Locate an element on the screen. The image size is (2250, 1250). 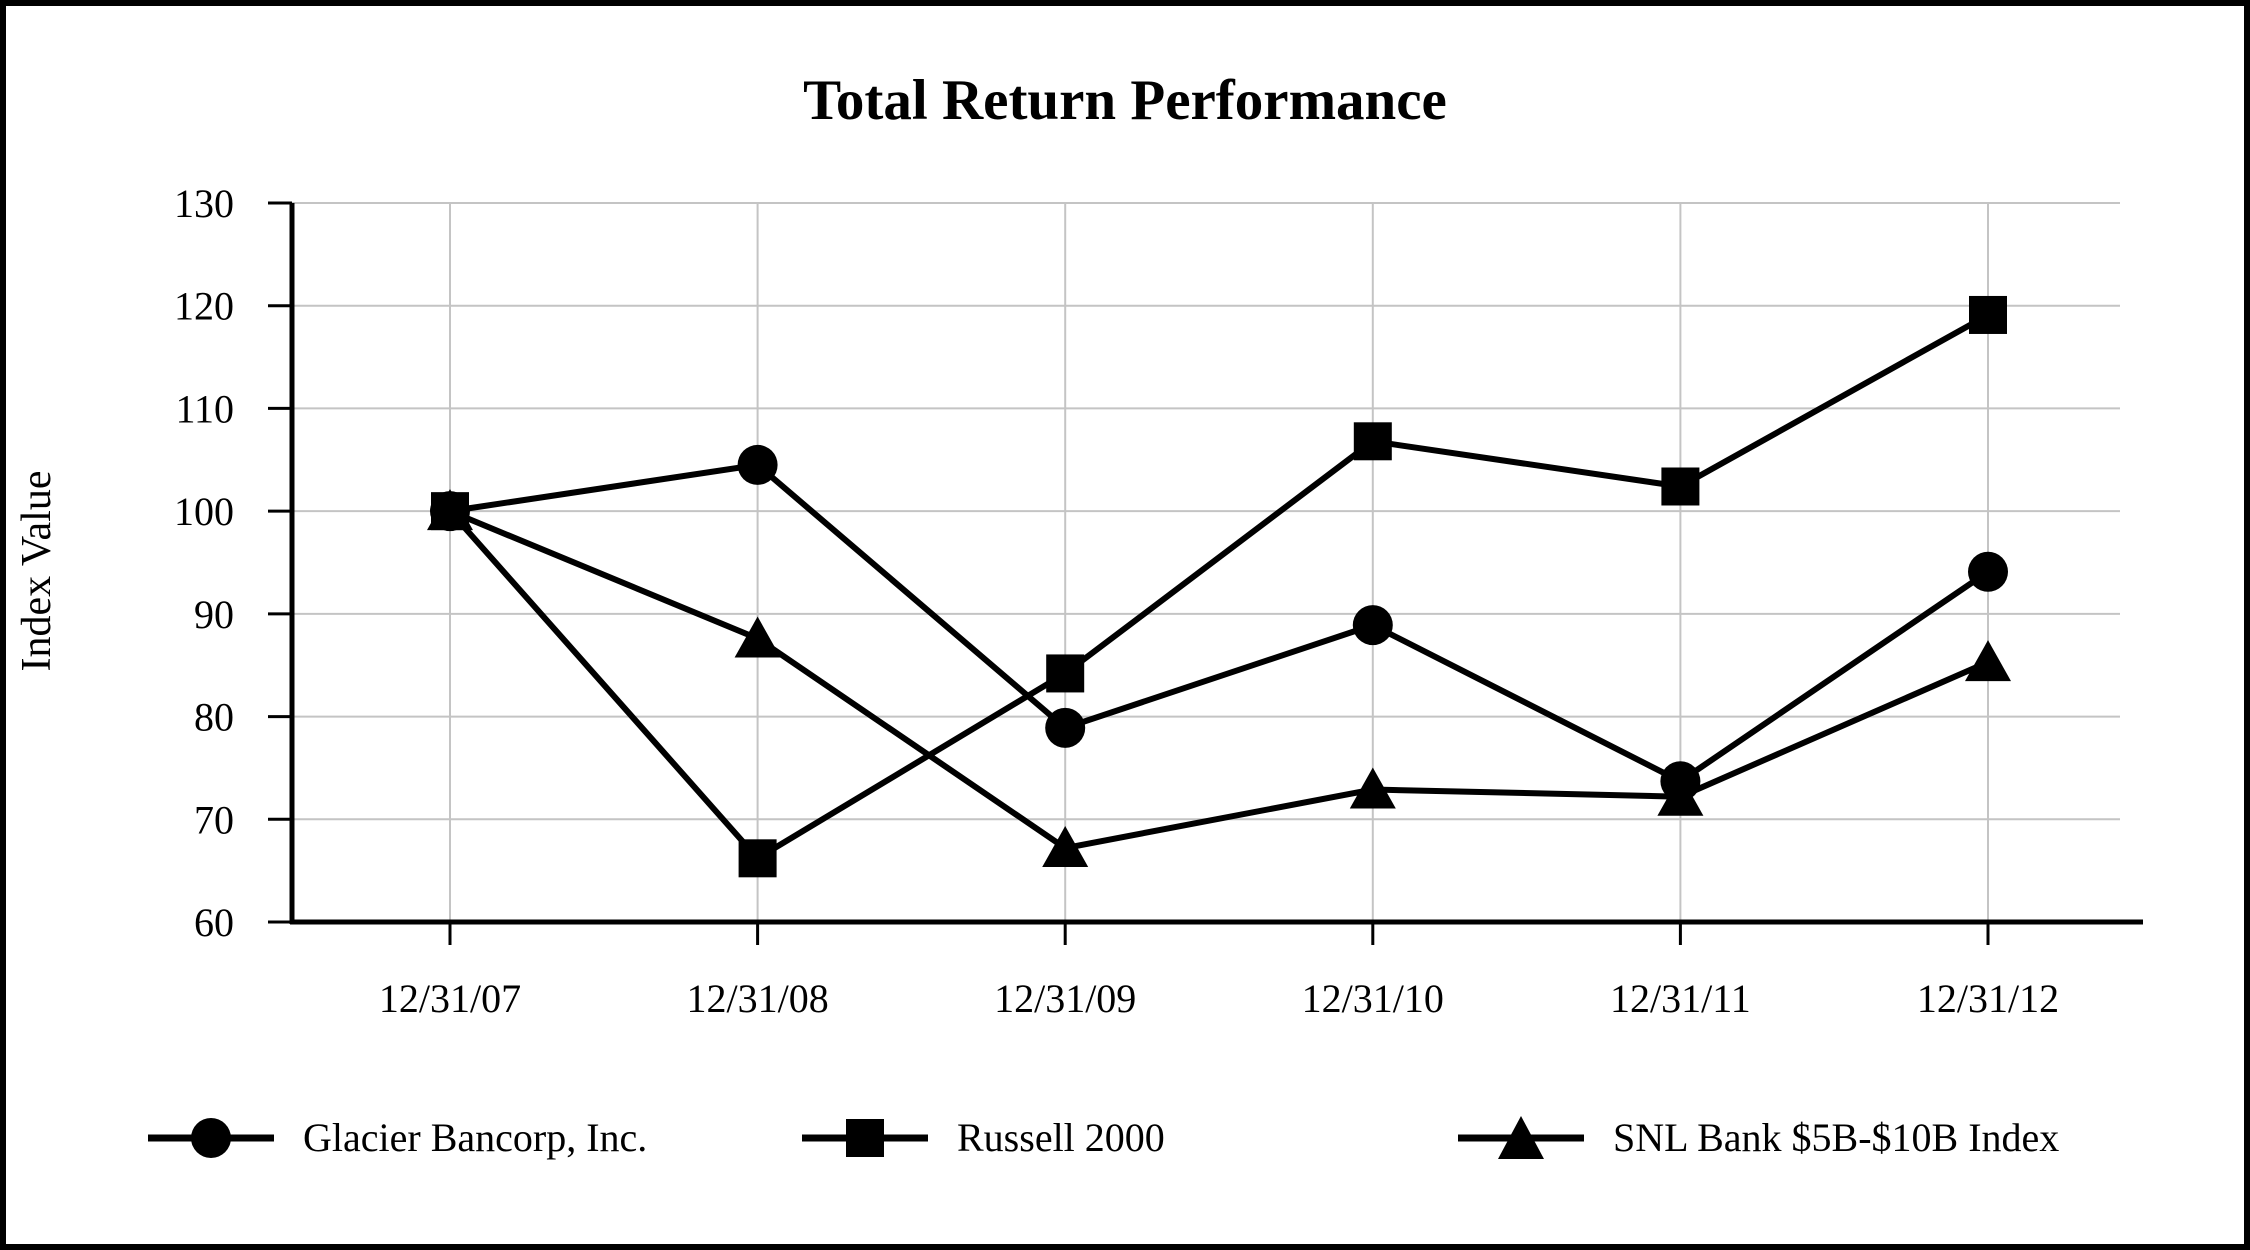
x-tick-label: 12/31/11 is located at coordinates (1680, 998).